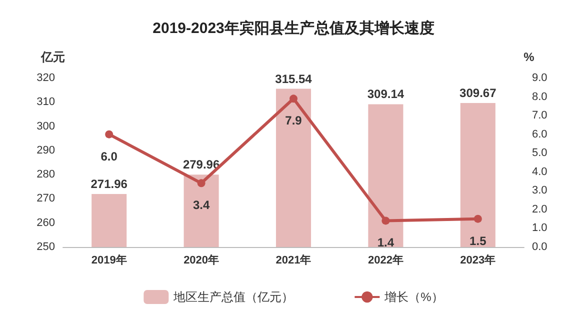 This screenshot has width=587, height=325. Describe the element at coordinates (109, 183) in the screenshot. I see `data-label: 271.96` at that location.